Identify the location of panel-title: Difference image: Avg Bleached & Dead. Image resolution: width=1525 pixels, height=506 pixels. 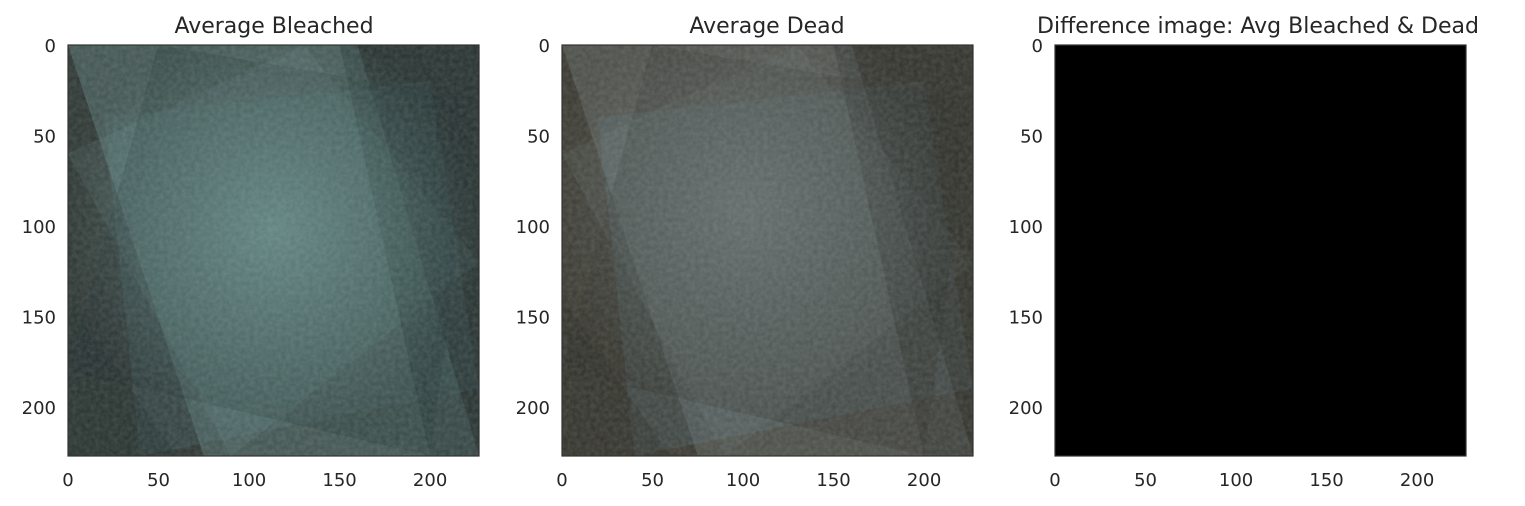
(1258, 26).